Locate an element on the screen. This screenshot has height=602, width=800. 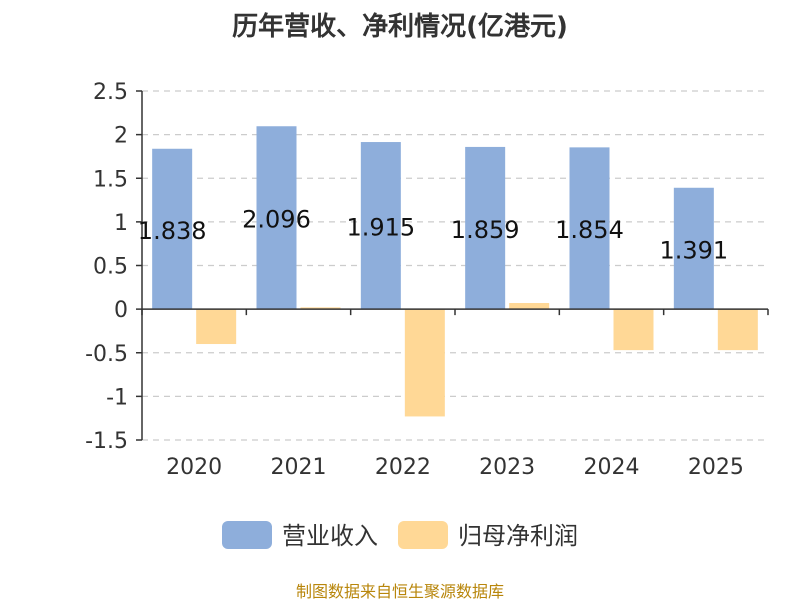
y-tick-label: 0 is located at coordinates (121, 310).